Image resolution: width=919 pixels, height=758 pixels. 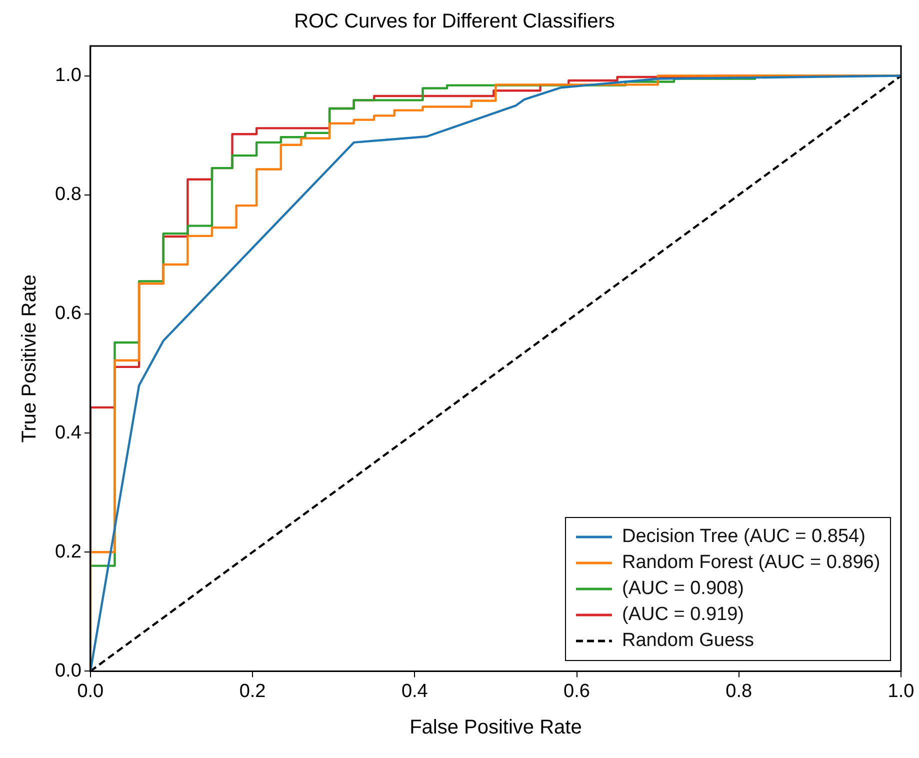 I want to click on x-tick-label: 0.8, so click(x=739, y=691).